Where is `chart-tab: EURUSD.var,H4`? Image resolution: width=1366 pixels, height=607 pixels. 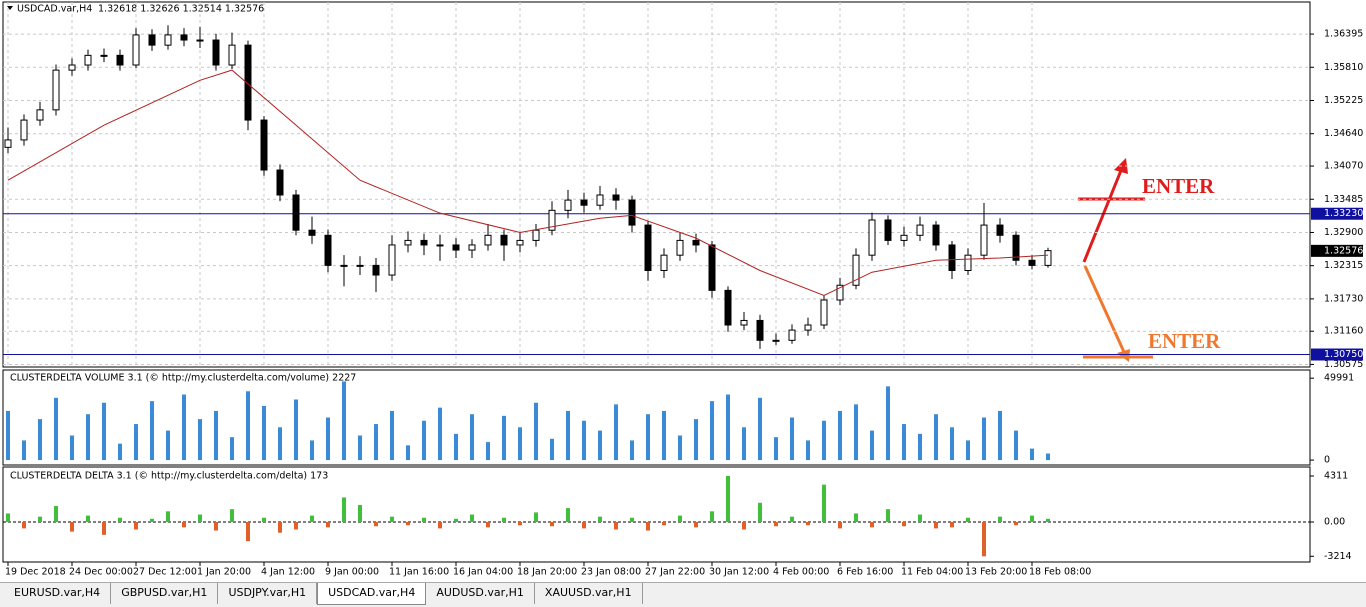
chart-tab: EURUSD.var,H4 is located at coordinates (58, 593).